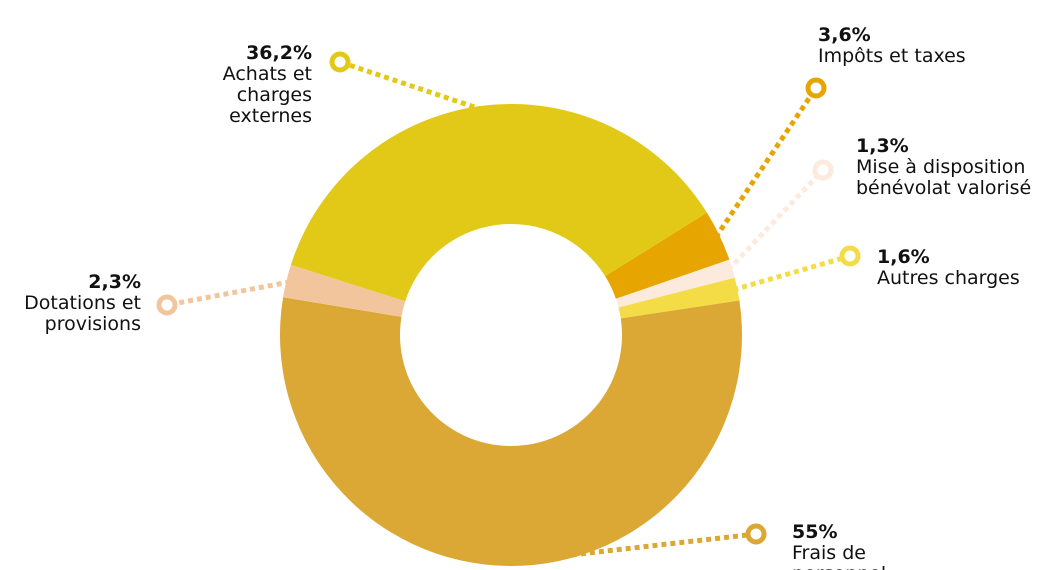 The height and width of the screenshot is (570, 1054). What do you see at coordinates (903, 257) in the screenshot?
I see `slice-pct-label-autres: 1,6%` at bounding box center [903, 257].